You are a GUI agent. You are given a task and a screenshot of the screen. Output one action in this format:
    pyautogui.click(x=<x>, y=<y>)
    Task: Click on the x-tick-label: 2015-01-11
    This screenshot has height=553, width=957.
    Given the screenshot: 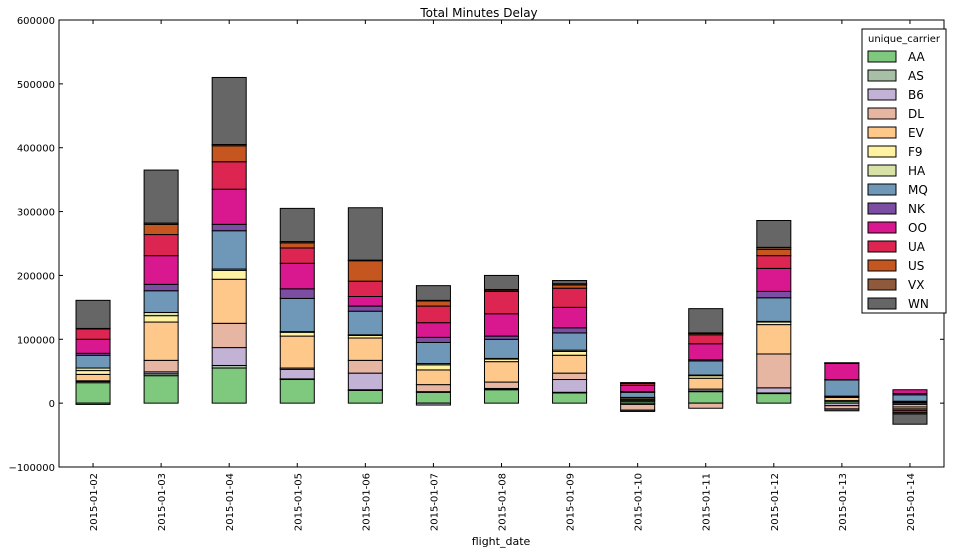 What is the action you would take?
    pyautogui.click(x=707, y=502)
    